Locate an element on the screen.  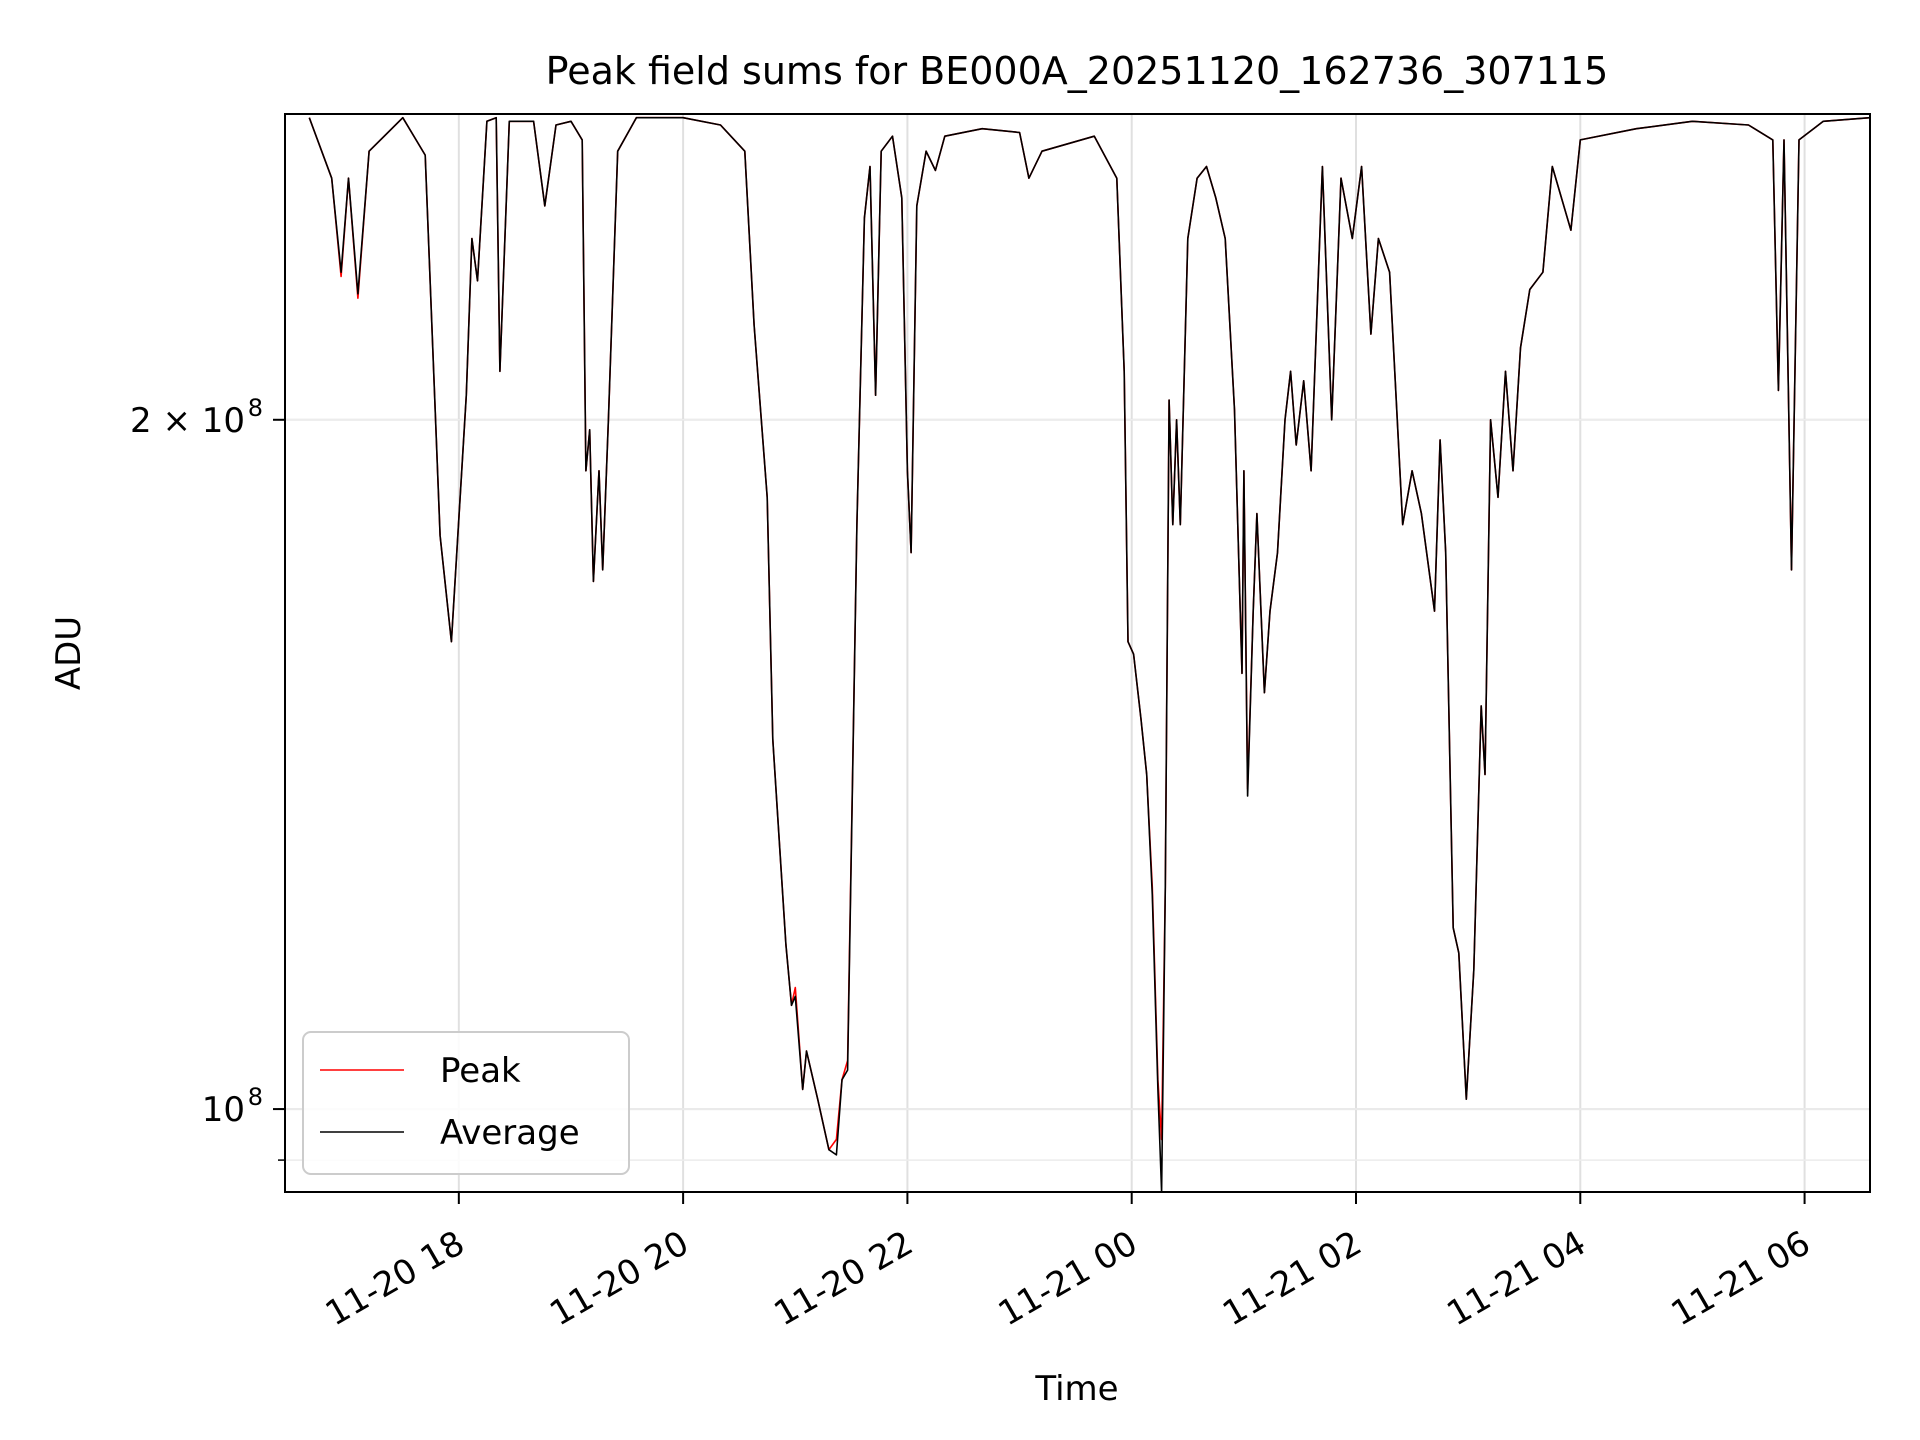
y-tick-label: 10 is located at coordinates (223, 1110).